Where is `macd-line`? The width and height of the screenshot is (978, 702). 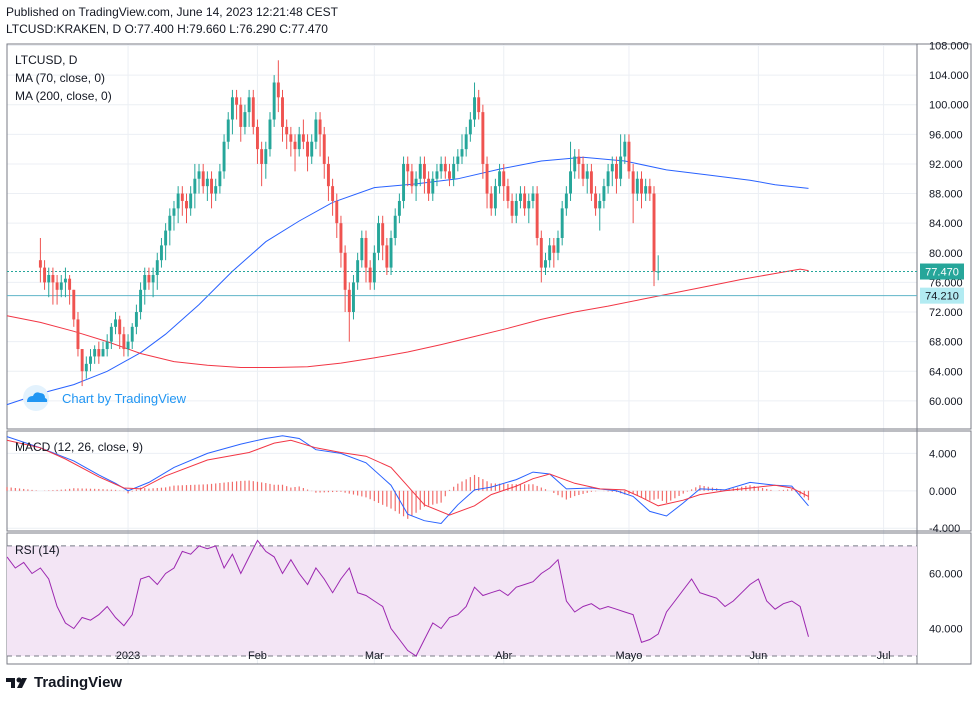 macd-line is located at coordinates (407, 480).